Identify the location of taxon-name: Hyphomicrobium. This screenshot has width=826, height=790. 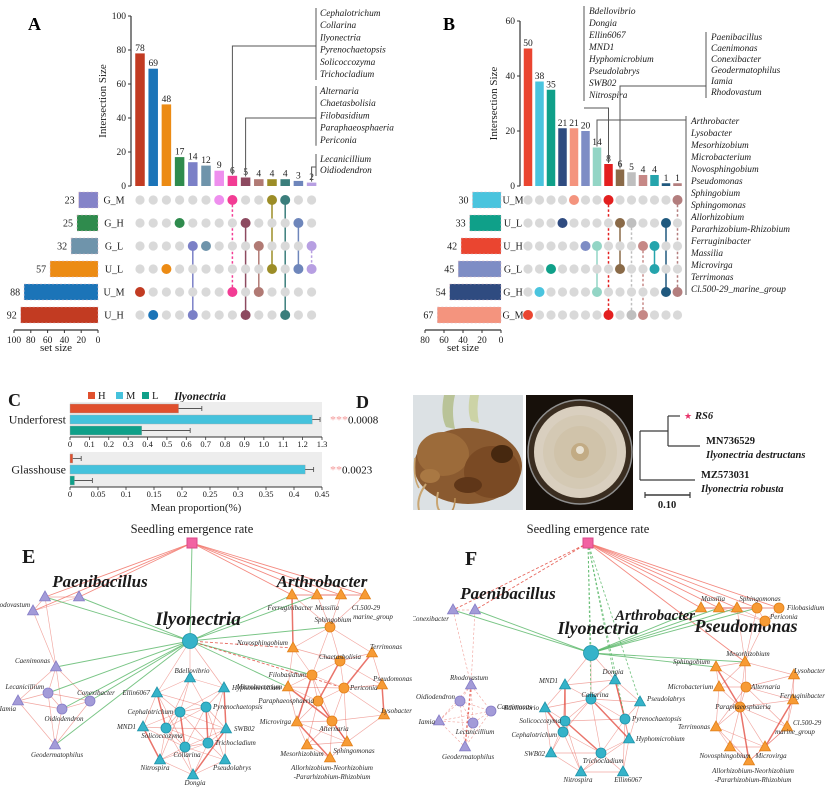
(621, 60).